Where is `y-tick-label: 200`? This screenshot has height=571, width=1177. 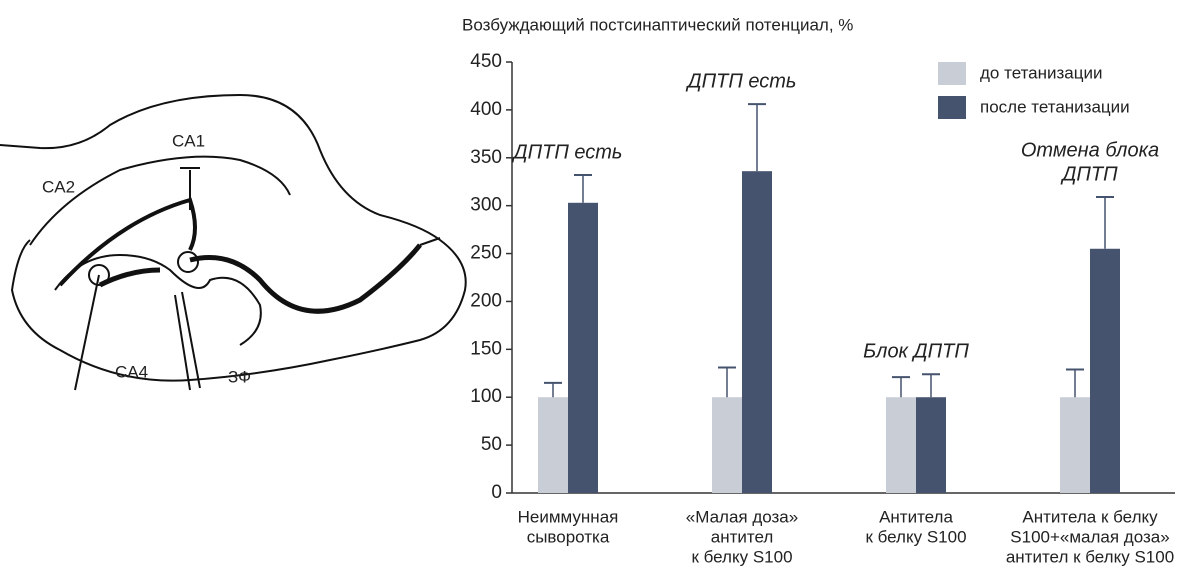 y-tick-label: 200 is located at coordinates (486, 300).